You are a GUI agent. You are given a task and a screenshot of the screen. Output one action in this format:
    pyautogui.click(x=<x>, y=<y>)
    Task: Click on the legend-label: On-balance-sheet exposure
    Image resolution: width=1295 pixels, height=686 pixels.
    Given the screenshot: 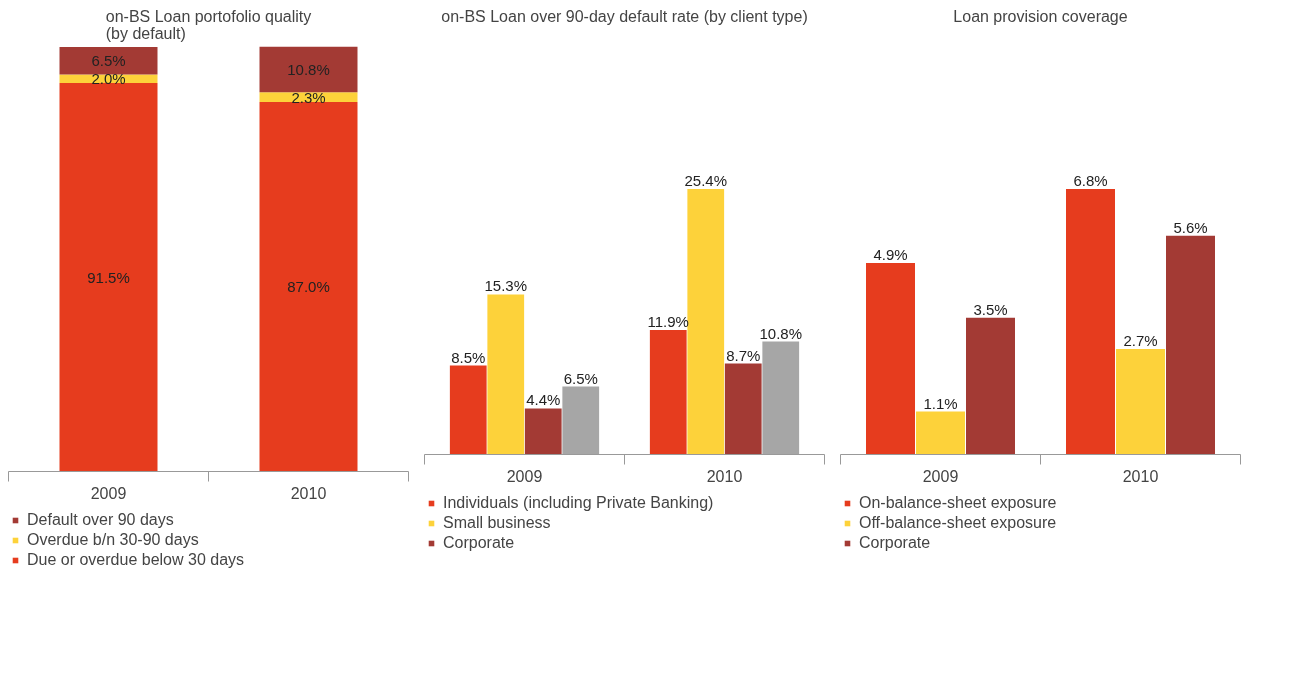 What is the action you would take?
    pyautogui.click(x=958, y=503)
    